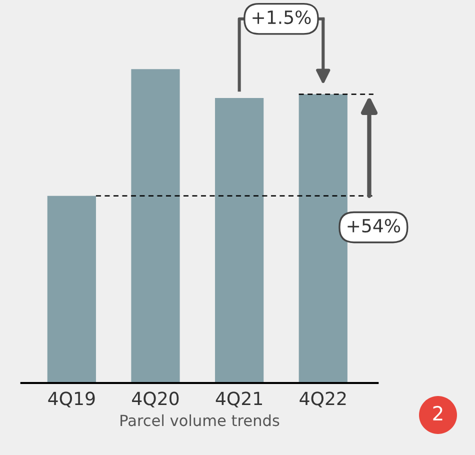 This screenshot has height=455, width=475. I want to click on x-tick-label: 4Q19, so click(71, 400).